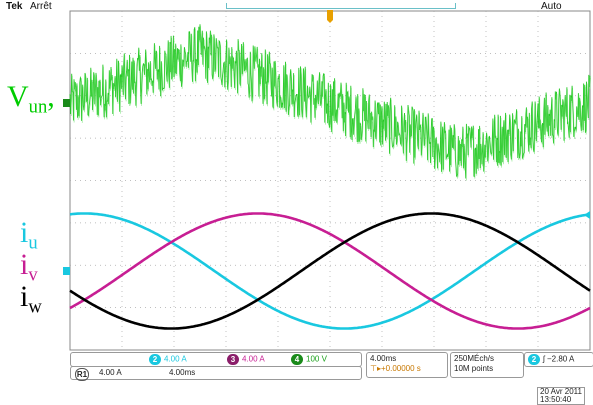  What do you see at coordinates (330, 16) in the screenshot?
I see `trigger-position-marker` at bounding box center [330, 16].